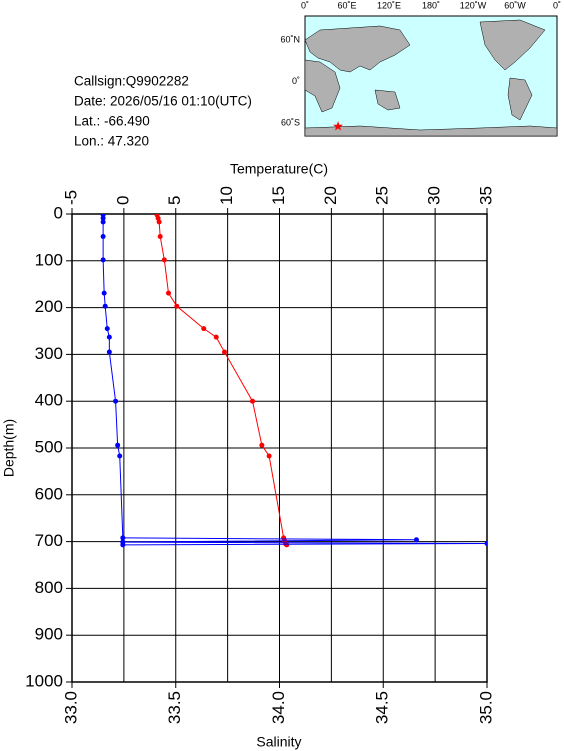 The width and height of the screenshot is (564, 751). I want to click on map-marker: ★, so click(338, 125).